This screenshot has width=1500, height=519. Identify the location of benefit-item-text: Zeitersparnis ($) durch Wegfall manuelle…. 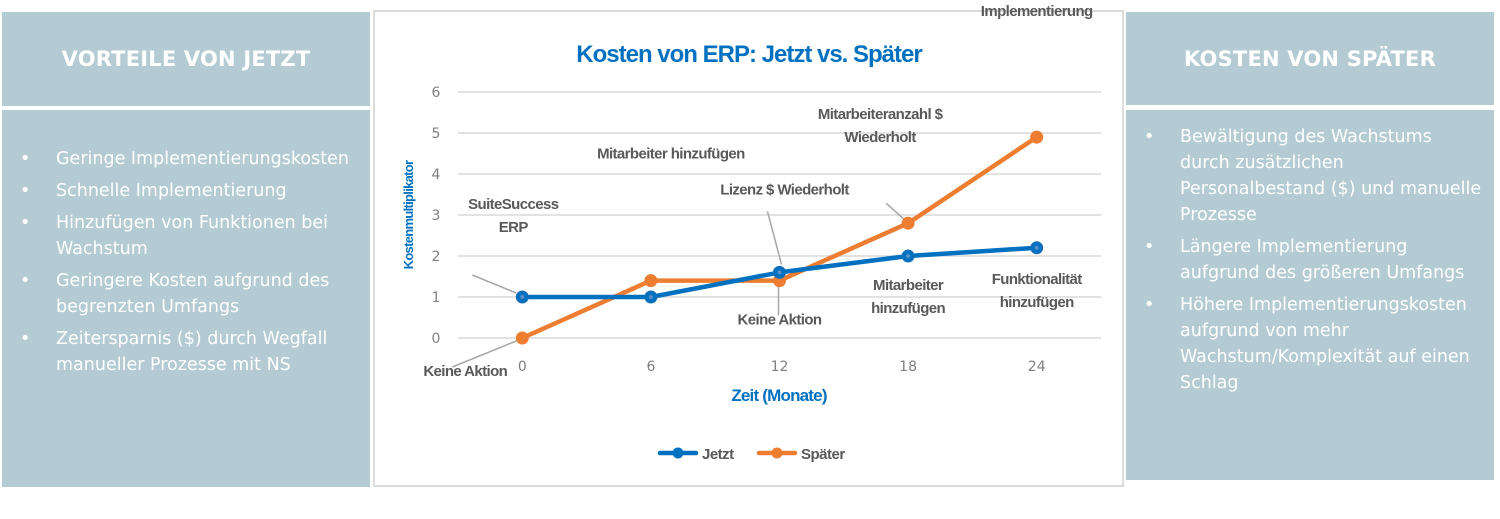
(192, 352).